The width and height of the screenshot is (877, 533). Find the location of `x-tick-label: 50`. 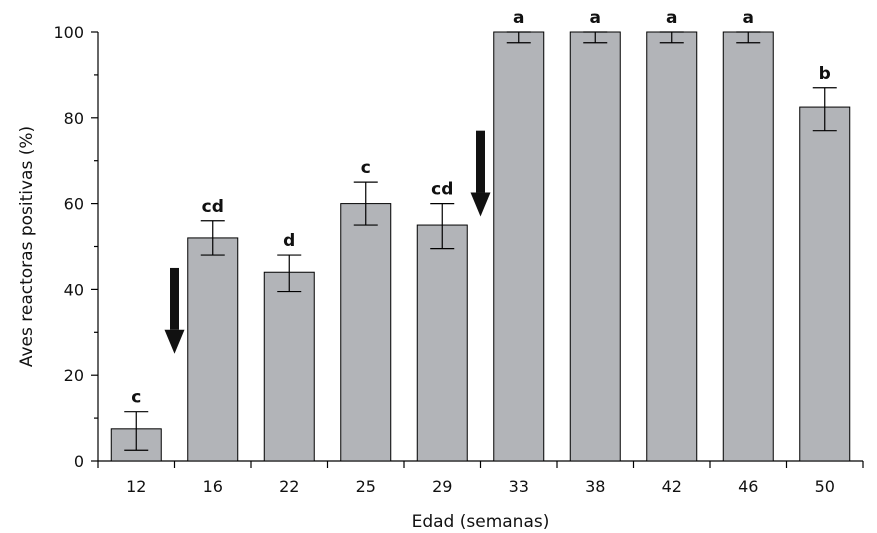

x-tick-label: 50 is located at coordinates (825, 486).